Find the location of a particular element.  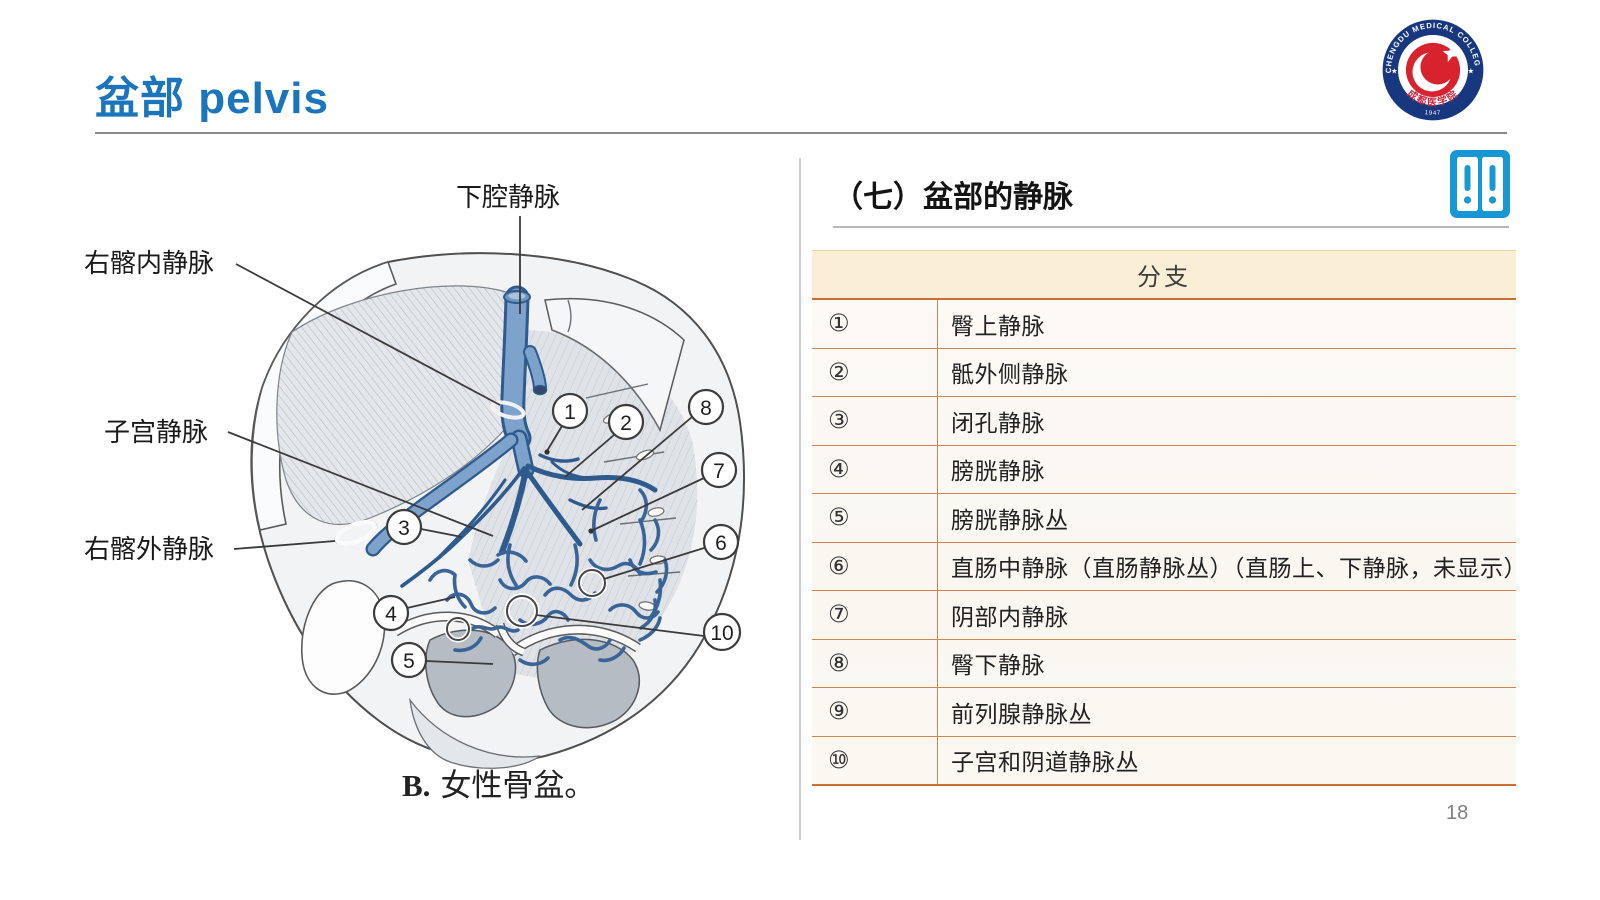

table-row: ⑥ 直肠中静脉（直肠静脉丛）（直肠上、下静脉，未显示） is located at coordinates (1169, 566).